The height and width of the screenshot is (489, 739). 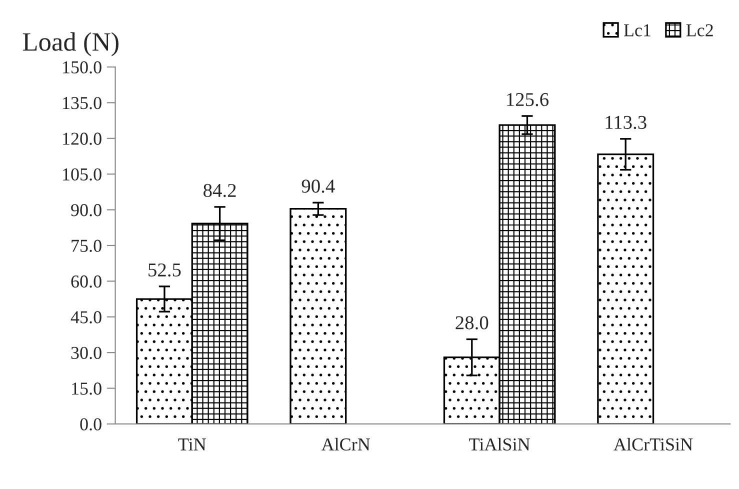 I want to click on y-tick-label: 30.0, so click(x=86, y=353).